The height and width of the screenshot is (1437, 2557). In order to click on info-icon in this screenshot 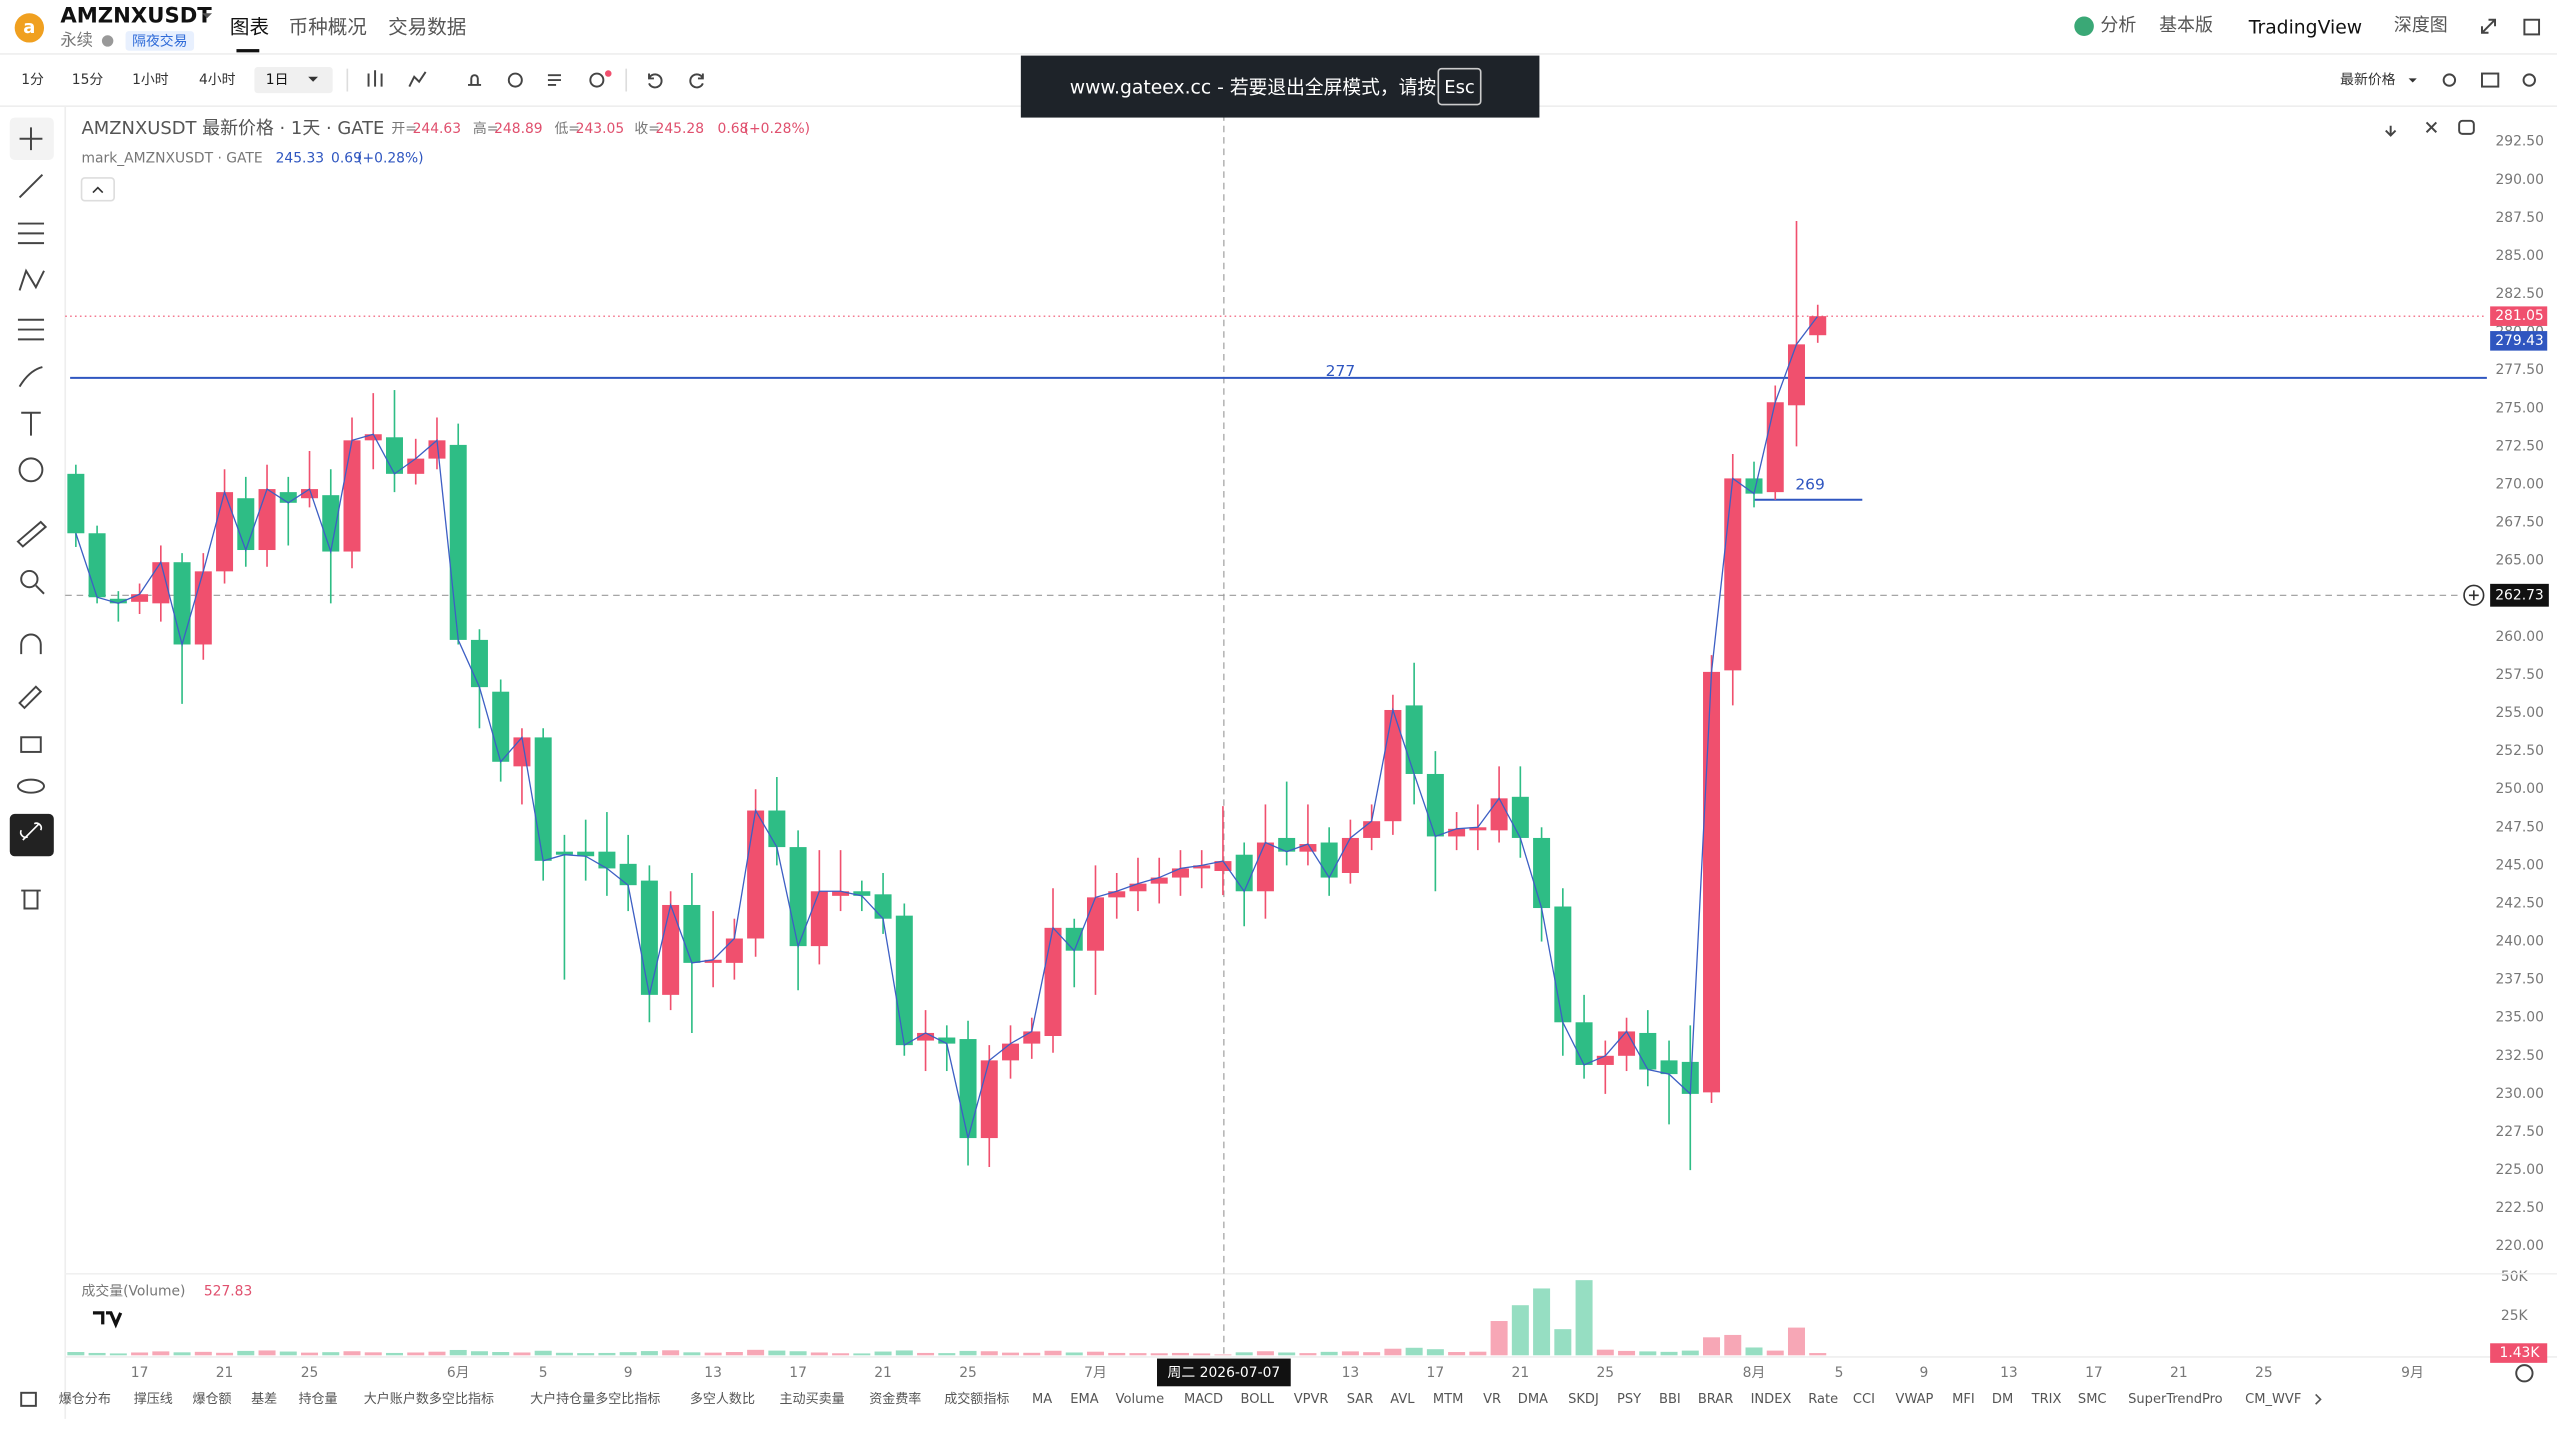, I will do `click(107, 41)`.